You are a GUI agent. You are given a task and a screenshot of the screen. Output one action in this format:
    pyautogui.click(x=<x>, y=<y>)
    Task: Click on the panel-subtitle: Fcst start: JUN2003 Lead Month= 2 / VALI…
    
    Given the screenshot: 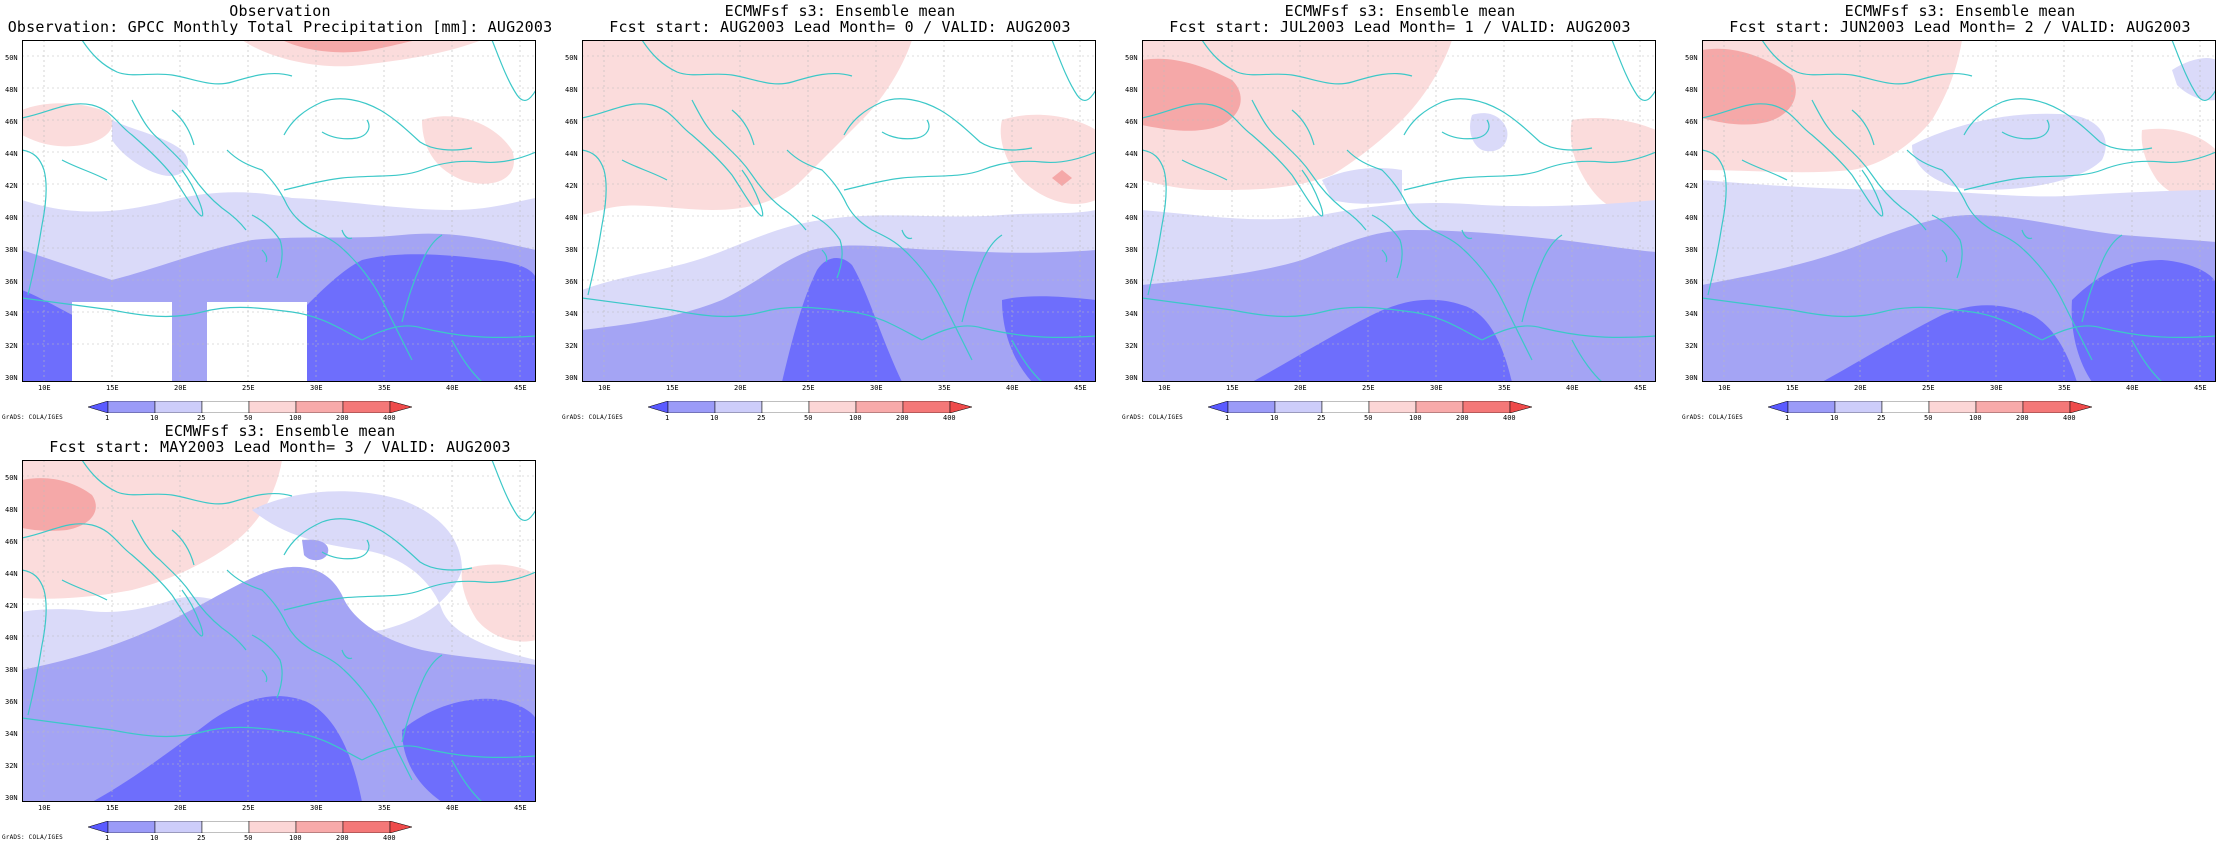 What is the action you would take?
    pyautogui.click(x=1960, y=27)
    